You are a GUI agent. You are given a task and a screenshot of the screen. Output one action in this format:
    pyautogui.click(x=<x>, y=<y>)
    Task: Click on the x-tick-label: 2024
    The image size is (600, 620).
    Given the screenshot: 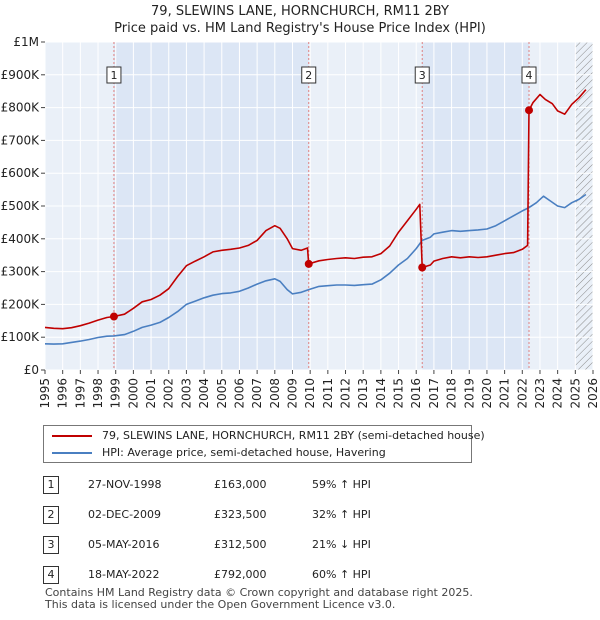 What is the action you would take?
    pyautogui.click(x=558, y=393)
    